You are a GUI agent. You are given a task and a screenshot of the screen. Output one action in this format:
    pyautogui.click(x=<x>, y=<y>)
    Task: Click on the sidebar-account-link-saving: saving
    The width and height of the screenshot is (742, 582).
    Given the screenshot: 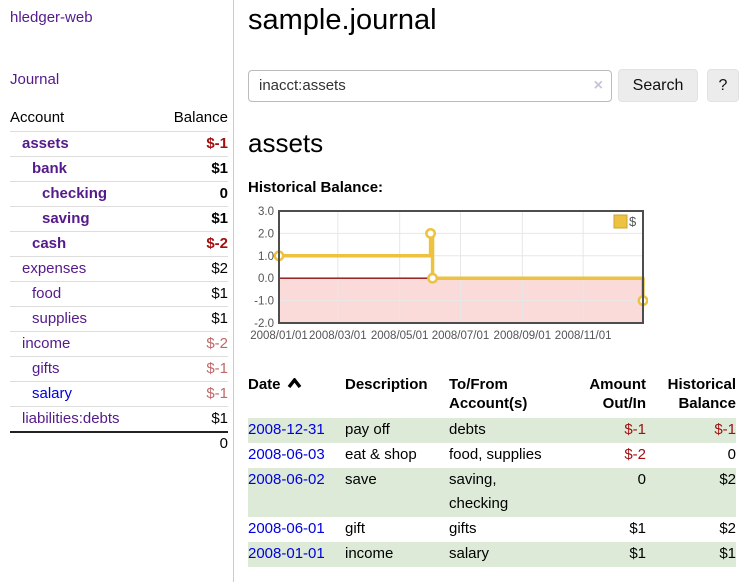 What is the action you would take?
    pyautogui.click(x=66, y=218)
    